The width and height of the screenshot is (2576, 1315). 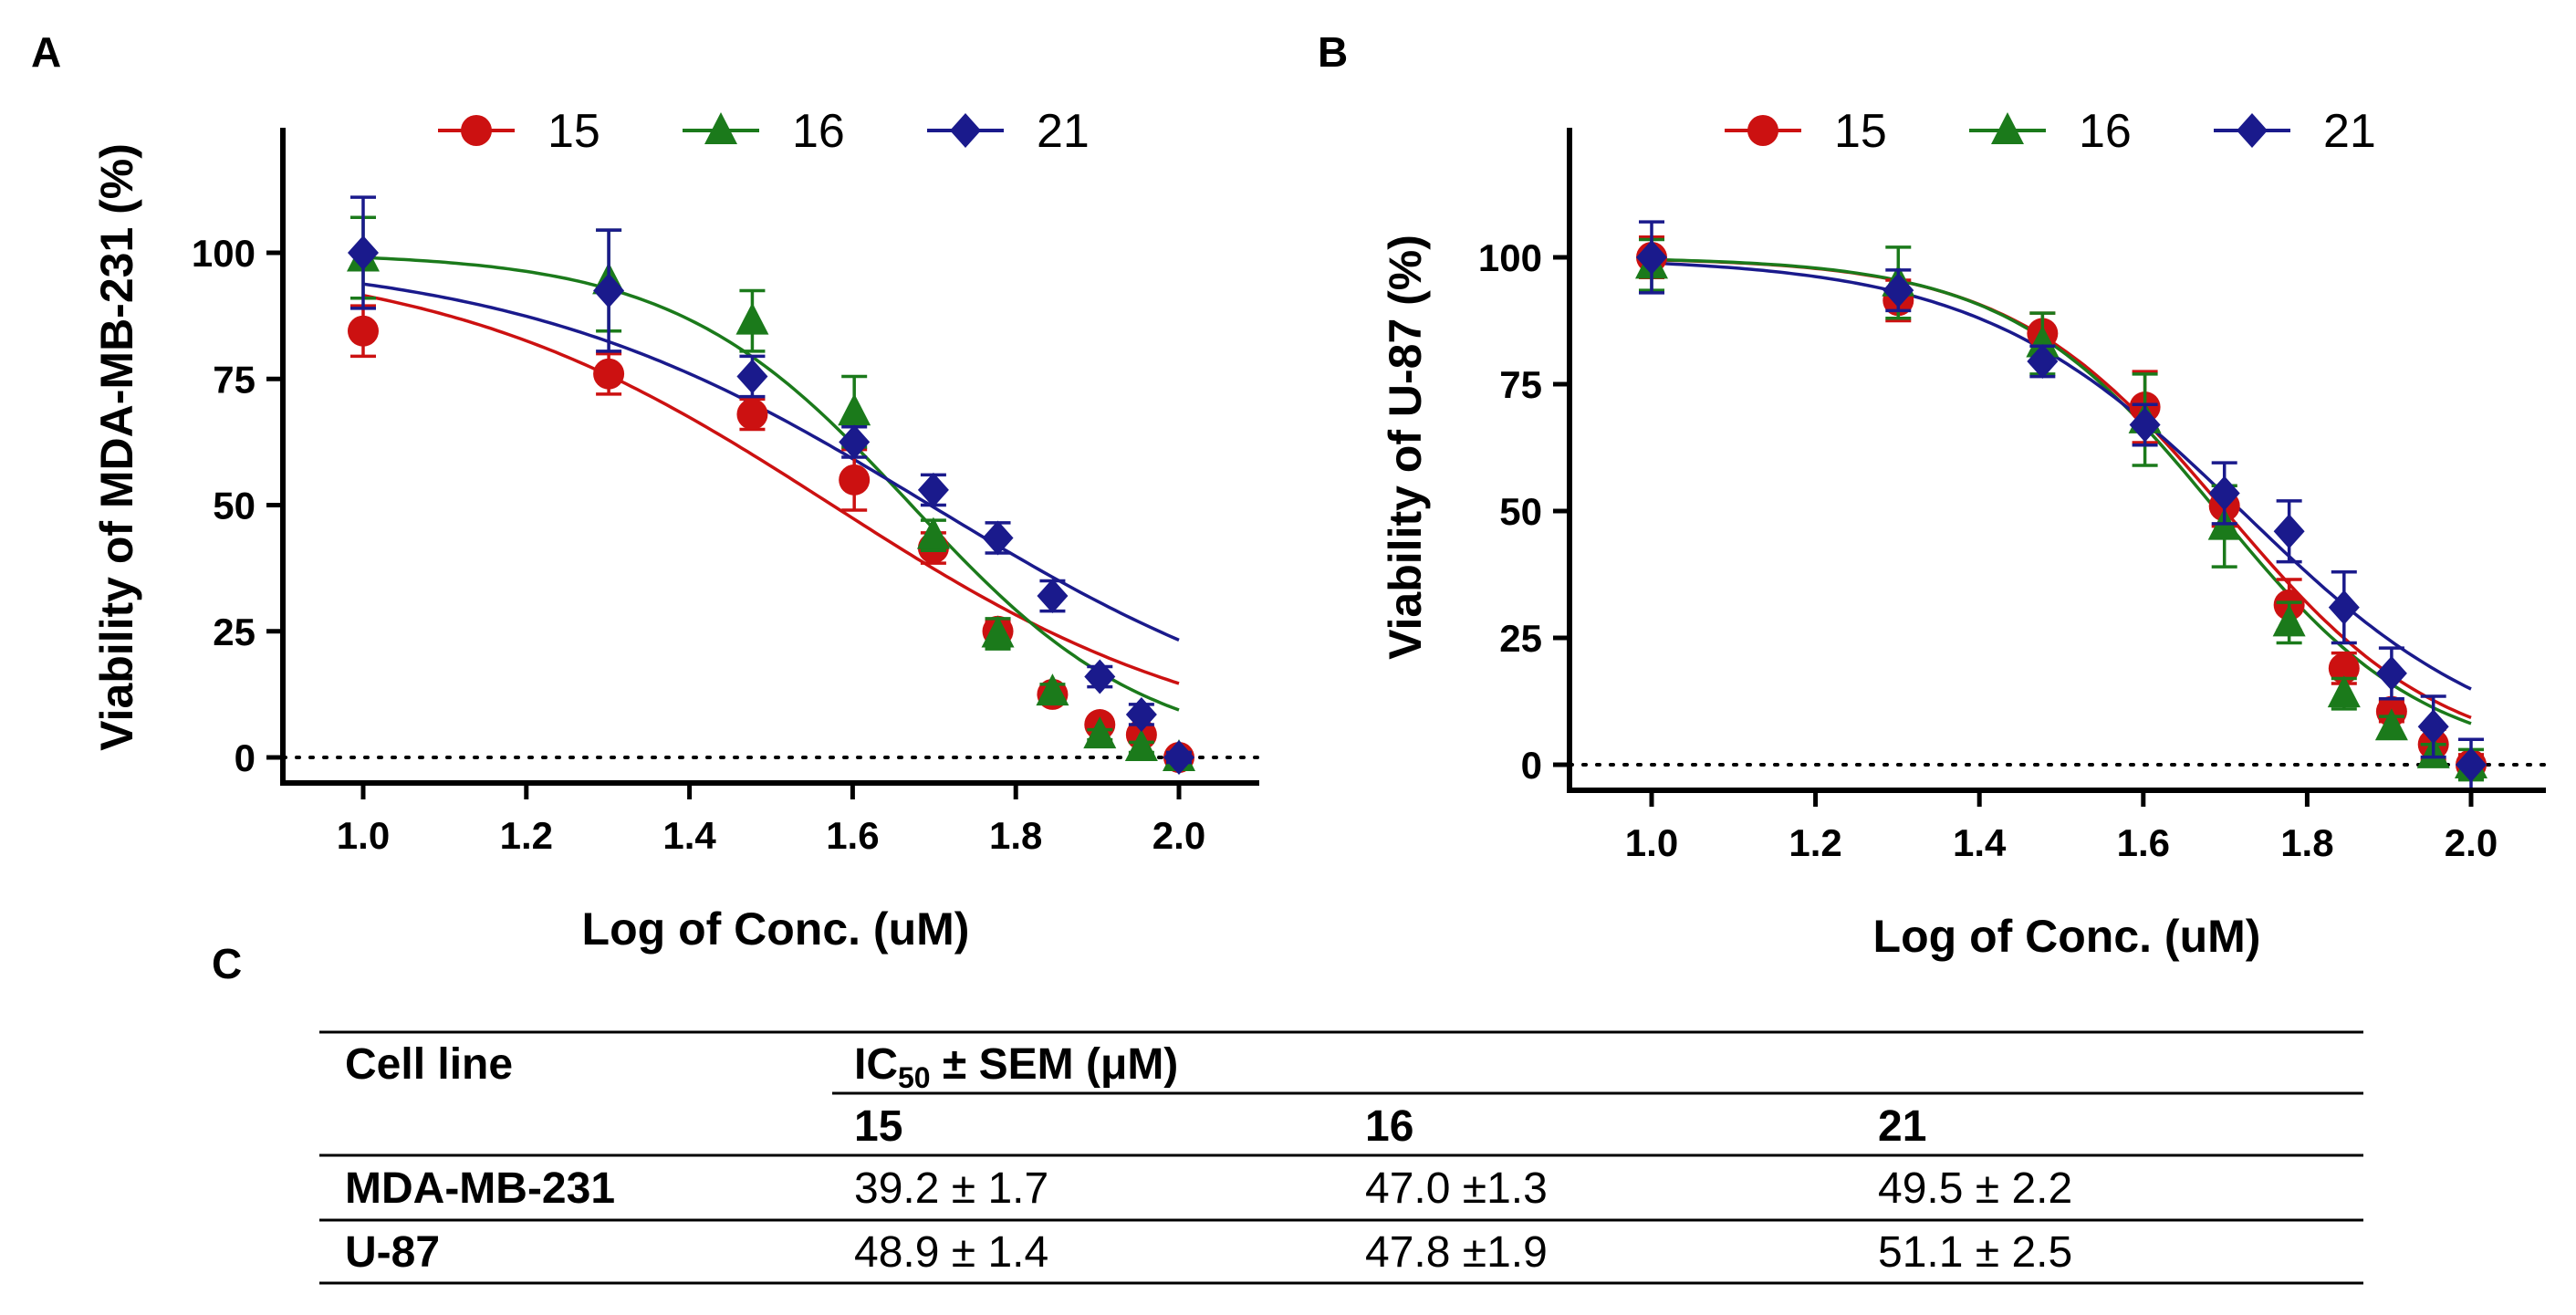 I want to click on chart-b-legend-label-21: 21, so click(x=2349, y=131).